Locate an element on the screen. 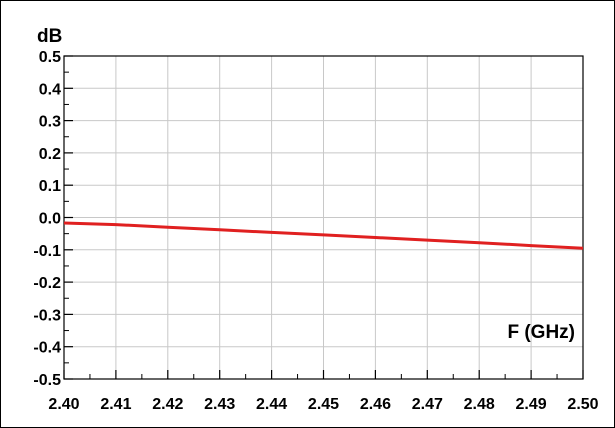 The image size is (615, 428). x-tick-label: 2.40 is located at coordinates (63, 404).